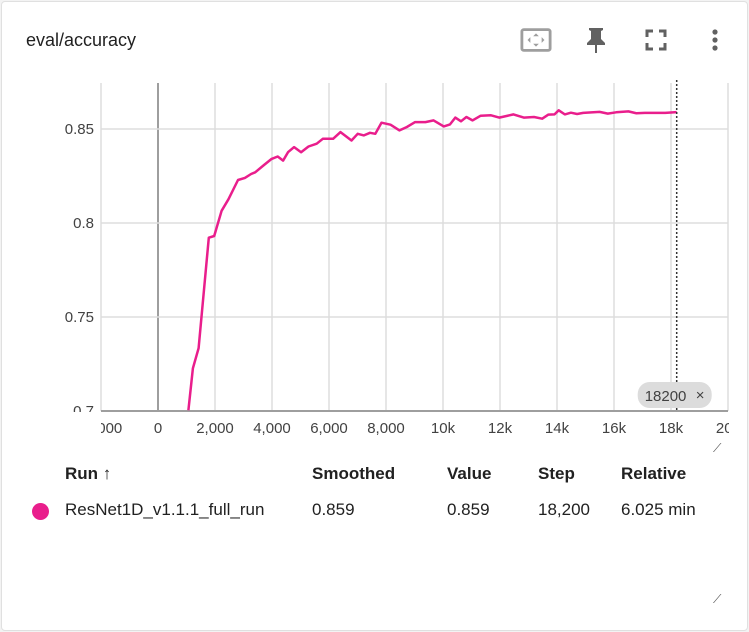 The image size is (749, 632). Describe the element at coordinates (656, 40) in the screenshot. I see `fullscreen-icon` at that location.